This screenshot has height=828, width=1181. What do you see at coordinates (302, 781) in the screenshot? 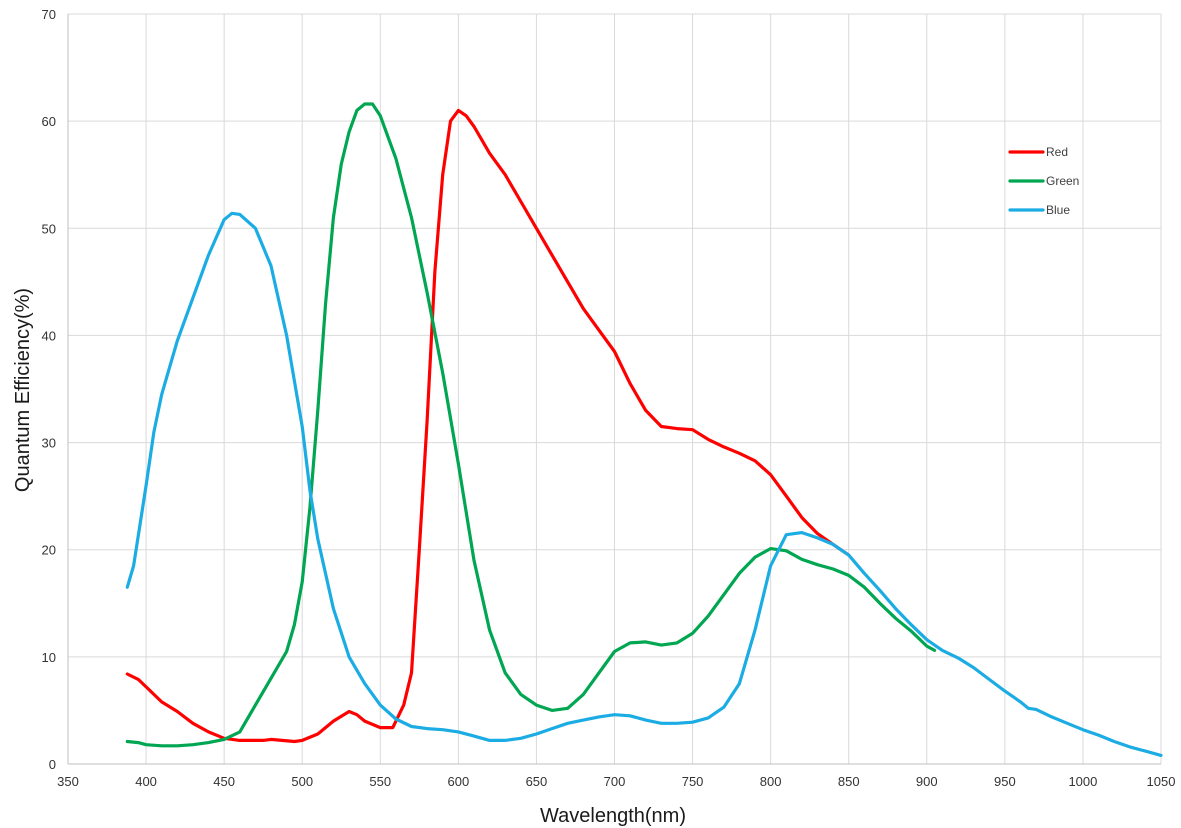
I see `x-tick-label: 500` at bounding box center [302, 781].